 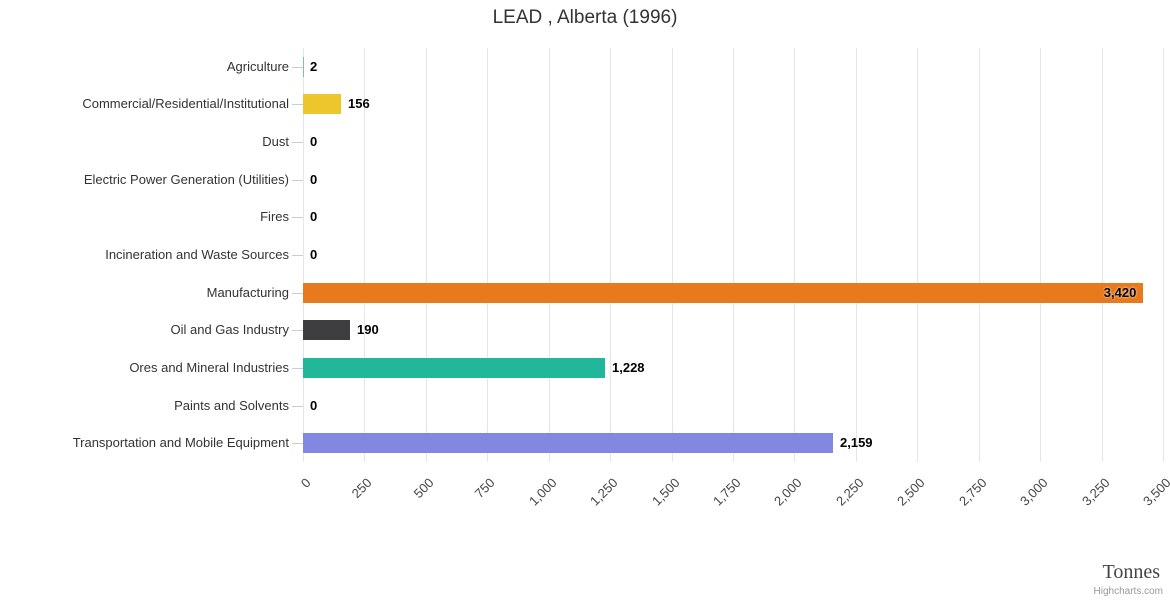 I want to click on category-label: Incineration and Waste Sources, so click(x=197, y=254).